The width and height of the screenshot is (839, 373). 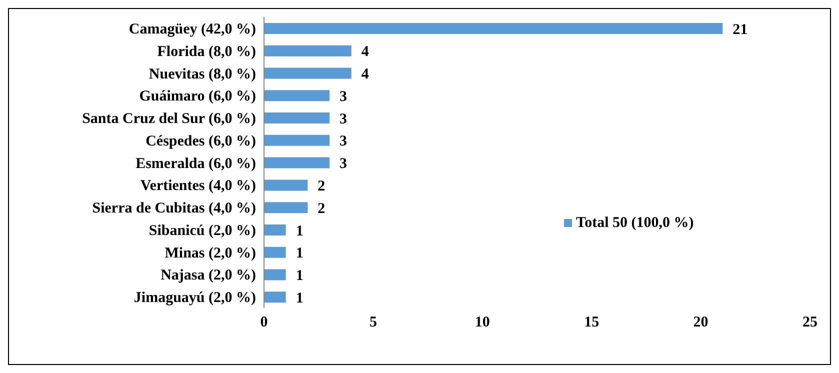 What do you see at coordinates (264, 322) in the screenshot?
I see `x-tick-label: 0` at bounding box center [264, 322].